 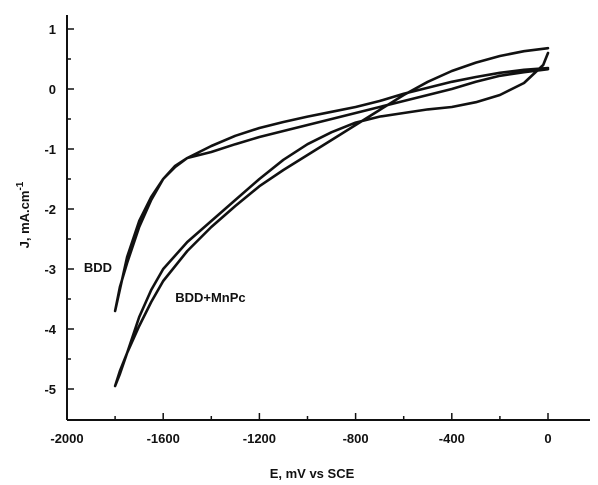 I want to click on x-tick-label: -800, so click(x=356, y=438).